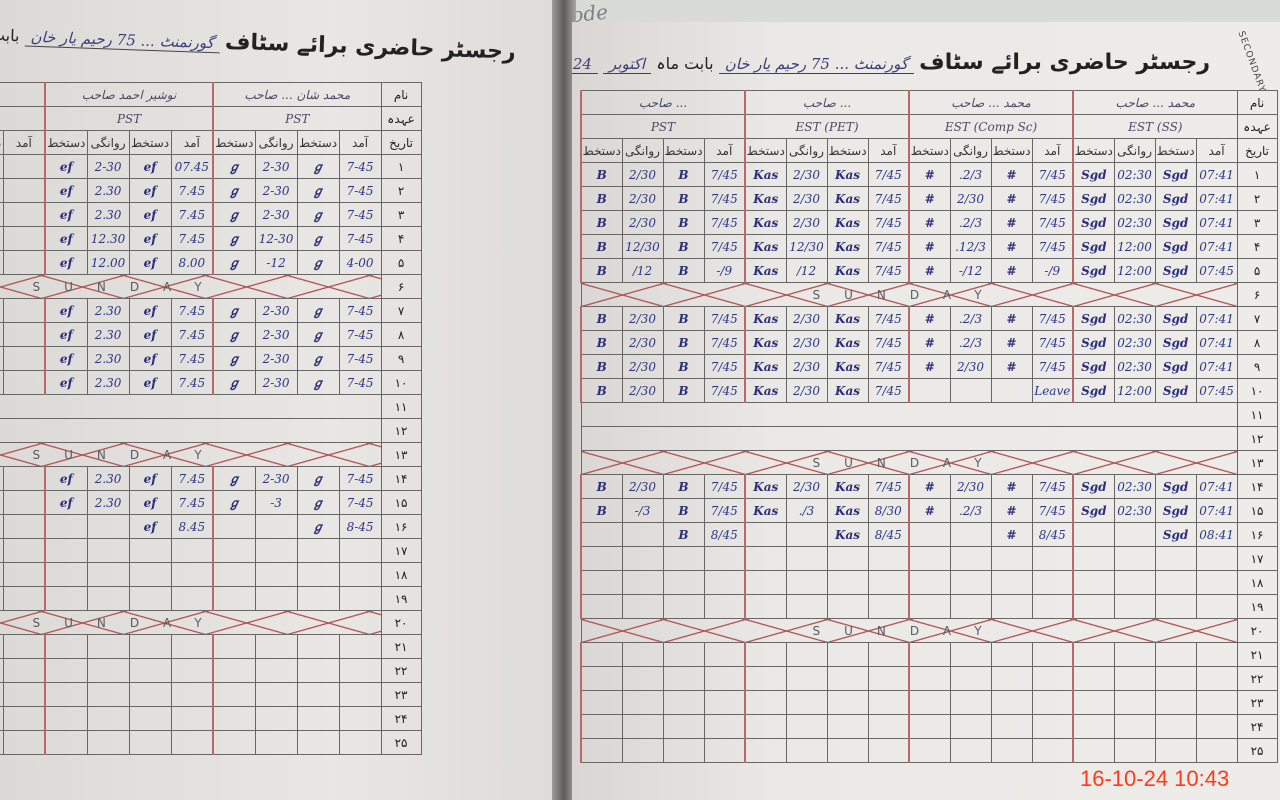 This screenshot has height=800, width=1280. What do you see at coordinates (642, 150) in the screenshot?
I see `out-column-header: روانگی` at bounding box center [642, 150].